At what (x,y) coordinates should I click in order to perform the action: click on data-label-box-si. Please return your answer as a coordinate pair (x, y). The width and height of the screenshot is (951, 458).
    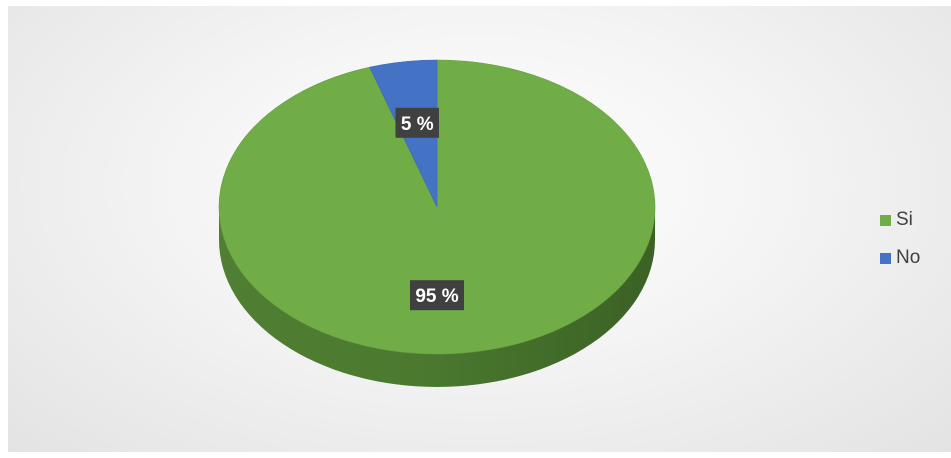
    Looking at the image, I should click on (437, 295).